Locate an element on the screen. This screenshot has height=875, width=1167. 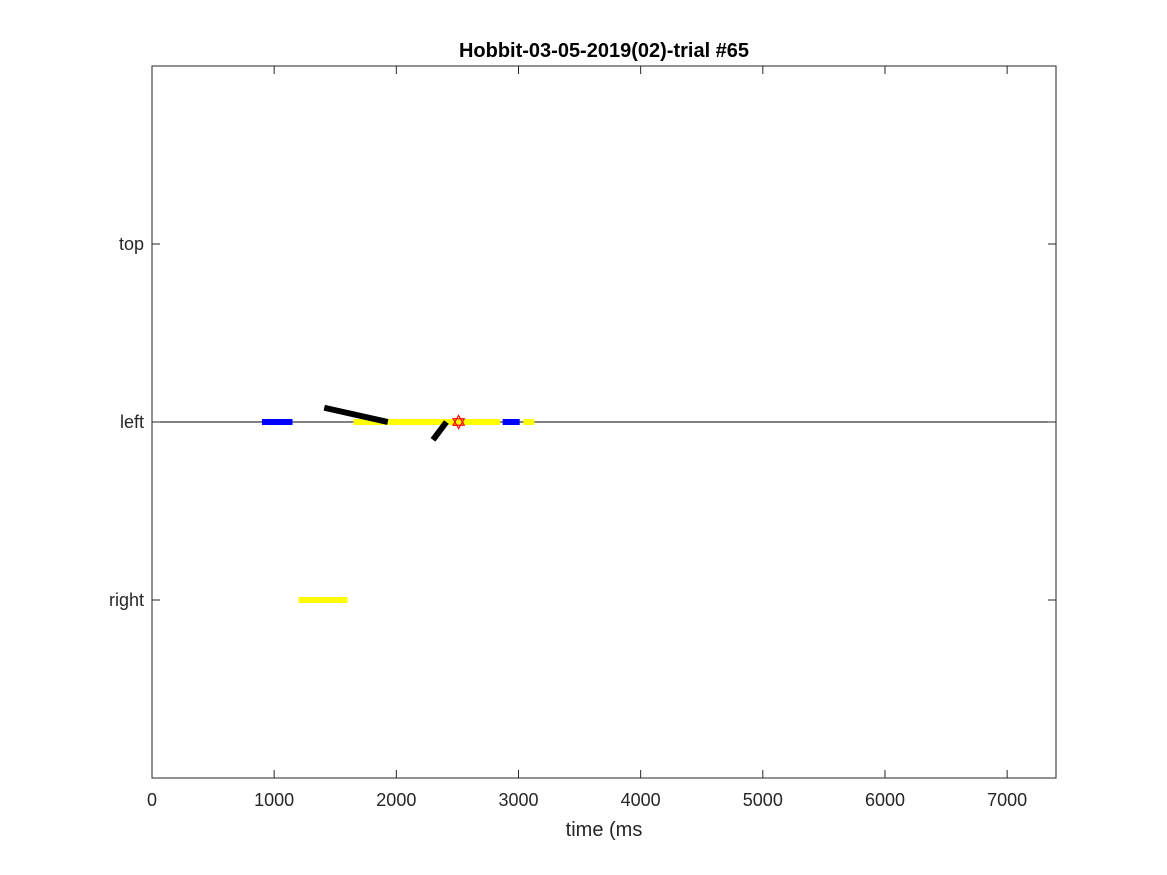
x-tick-label: 0 is located at coordinates (152, 800).